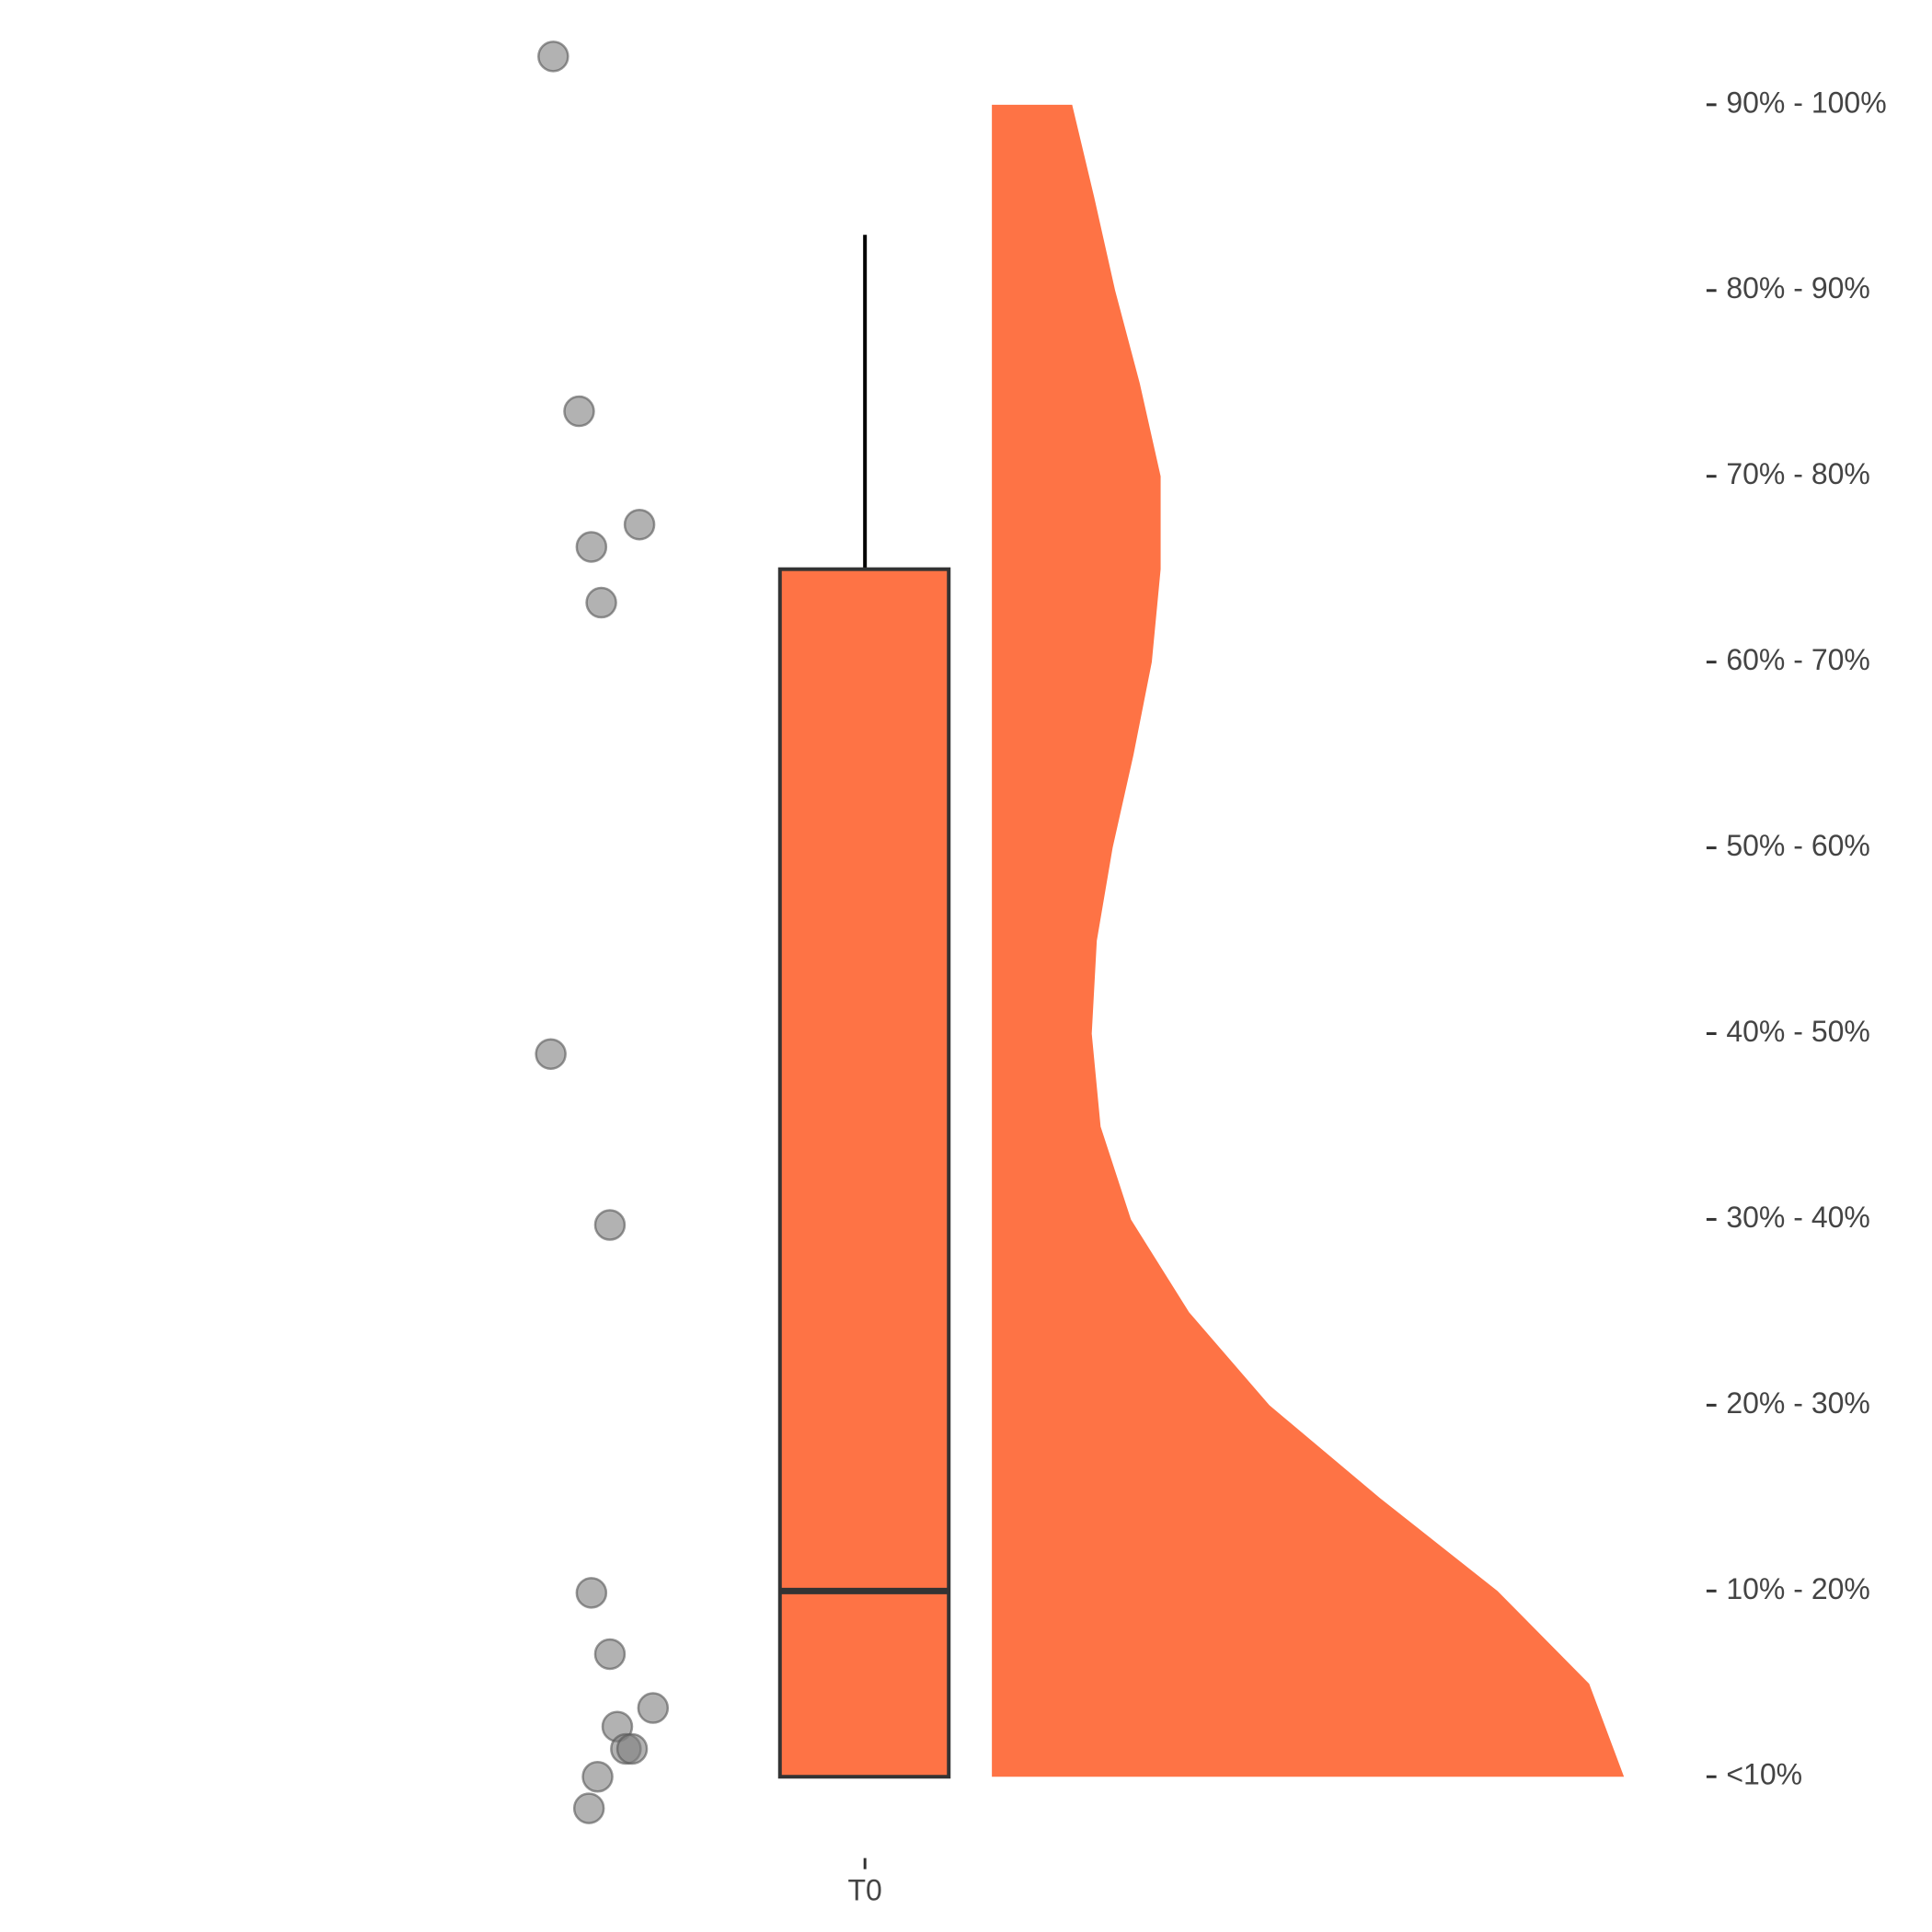 The width and height of the screenshot is (1932, 1932). What do you see at coordinates (1798, 473) in the screenshot?
I see `y-tick-label: 70% - 80%` at bounding box center [1798, 473].